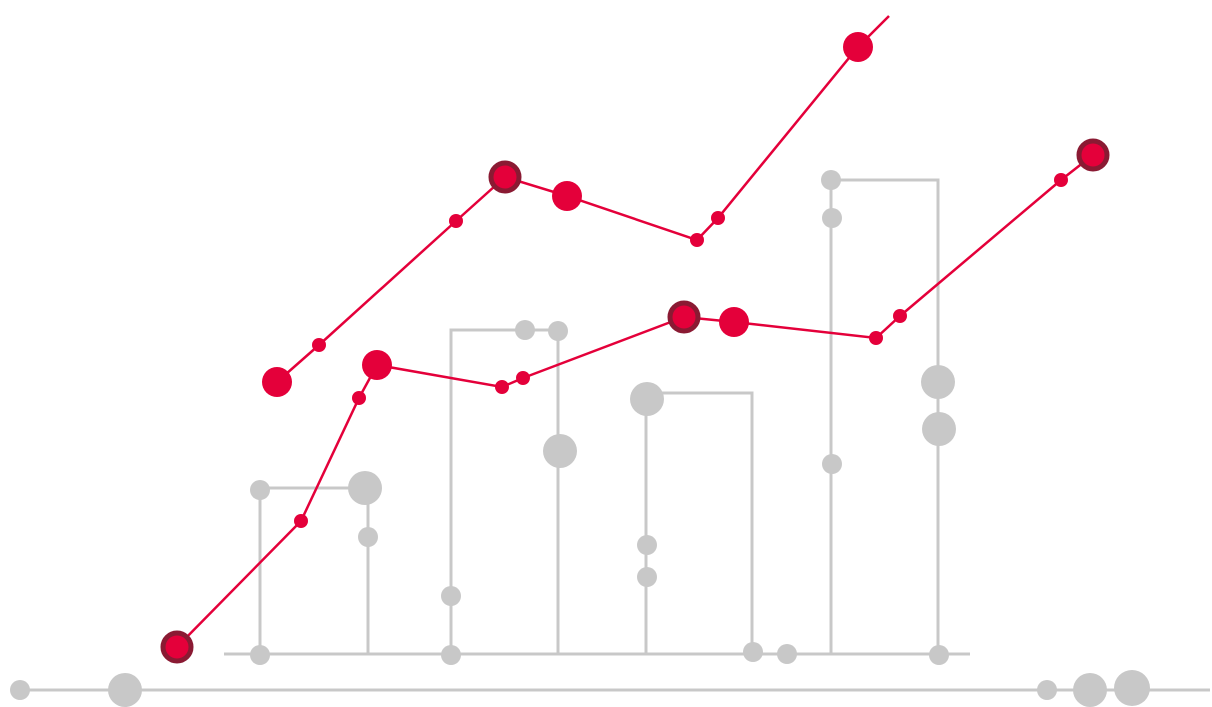 This screenshot has height=707, width=1212. What do you see at coordinates (610, 688) in the screenshot?
I see `bottom-timeline` at bounding box center [610, 688].